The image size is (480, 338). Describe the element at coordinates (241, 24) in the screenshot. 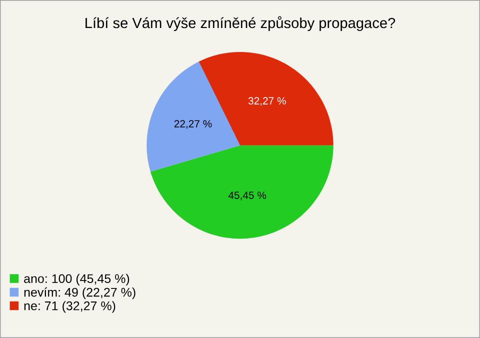

I see `chart-title: Líbí se Vám výše zmíněné způsoby propagace?` at that location.